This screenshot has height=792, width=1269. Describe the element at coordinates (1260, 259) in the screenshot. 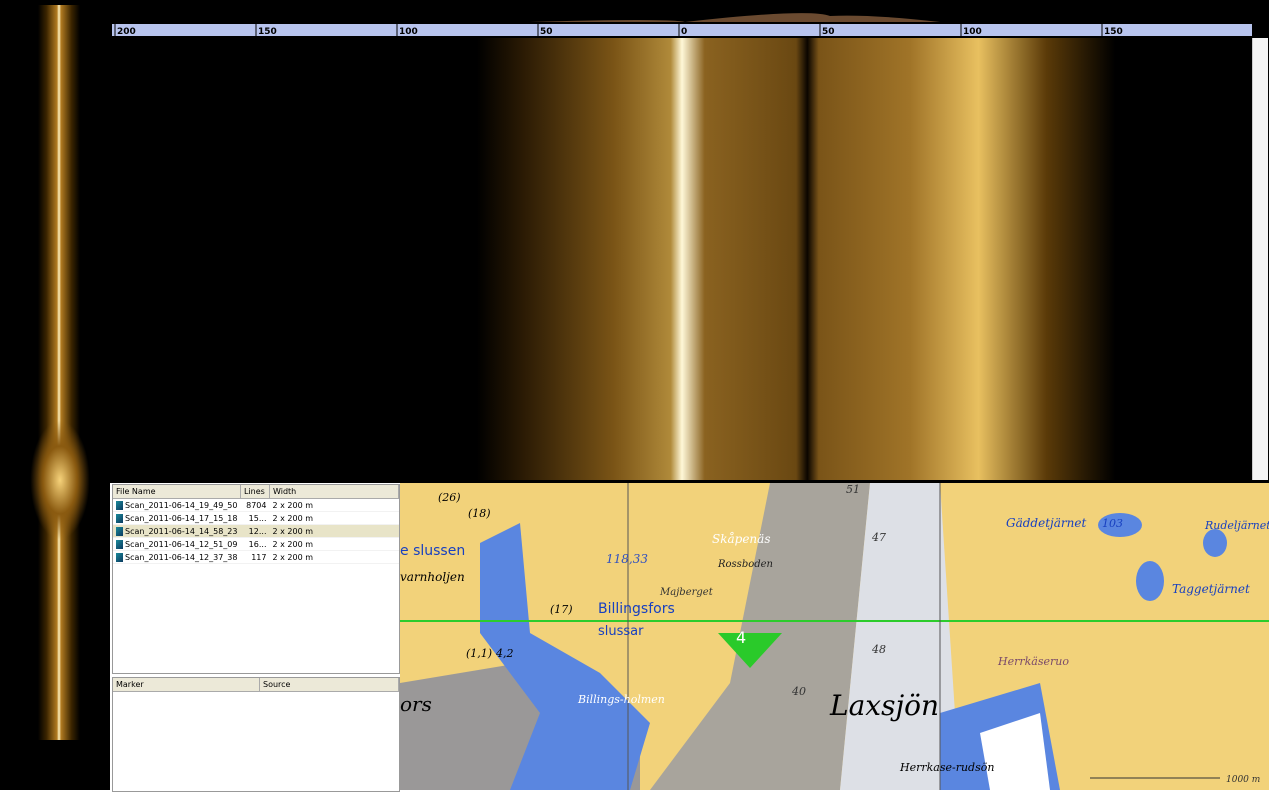

I see `scrollbar` at that location.